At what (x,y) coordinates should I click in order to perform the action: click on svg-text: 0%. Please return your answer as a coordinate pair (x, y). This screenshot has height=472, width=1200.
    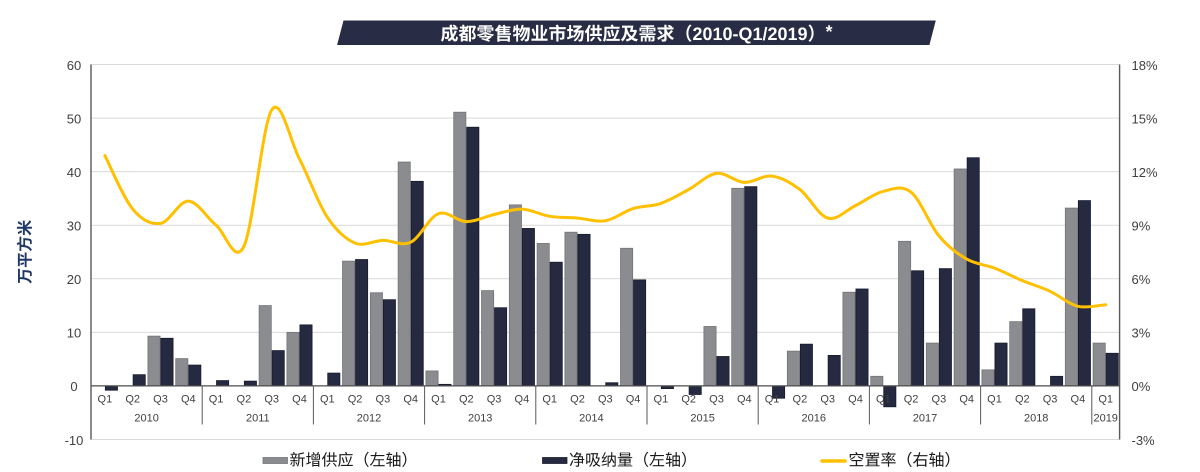
    Looking at the image, I should click on (1141, 386).